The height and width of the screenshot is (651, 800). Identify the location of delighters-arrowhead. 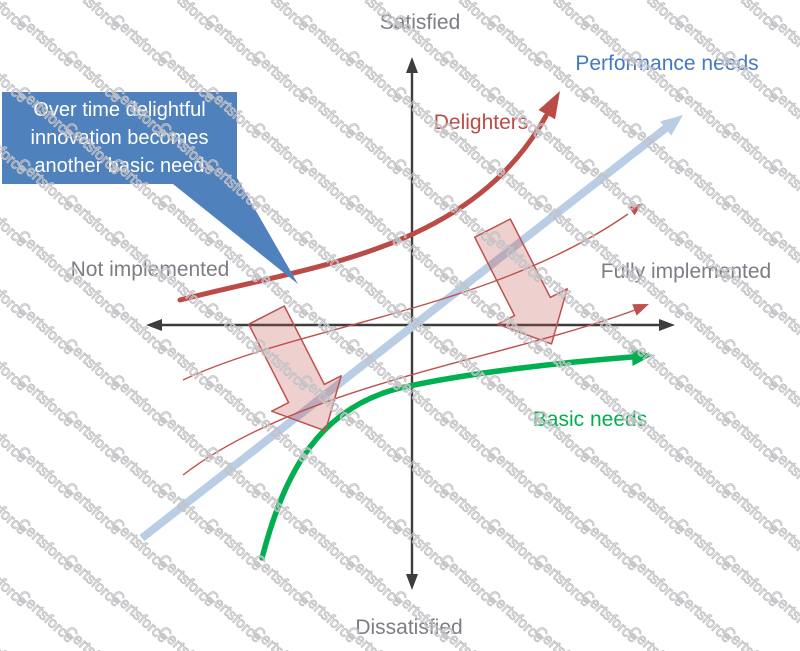
(549, 105).